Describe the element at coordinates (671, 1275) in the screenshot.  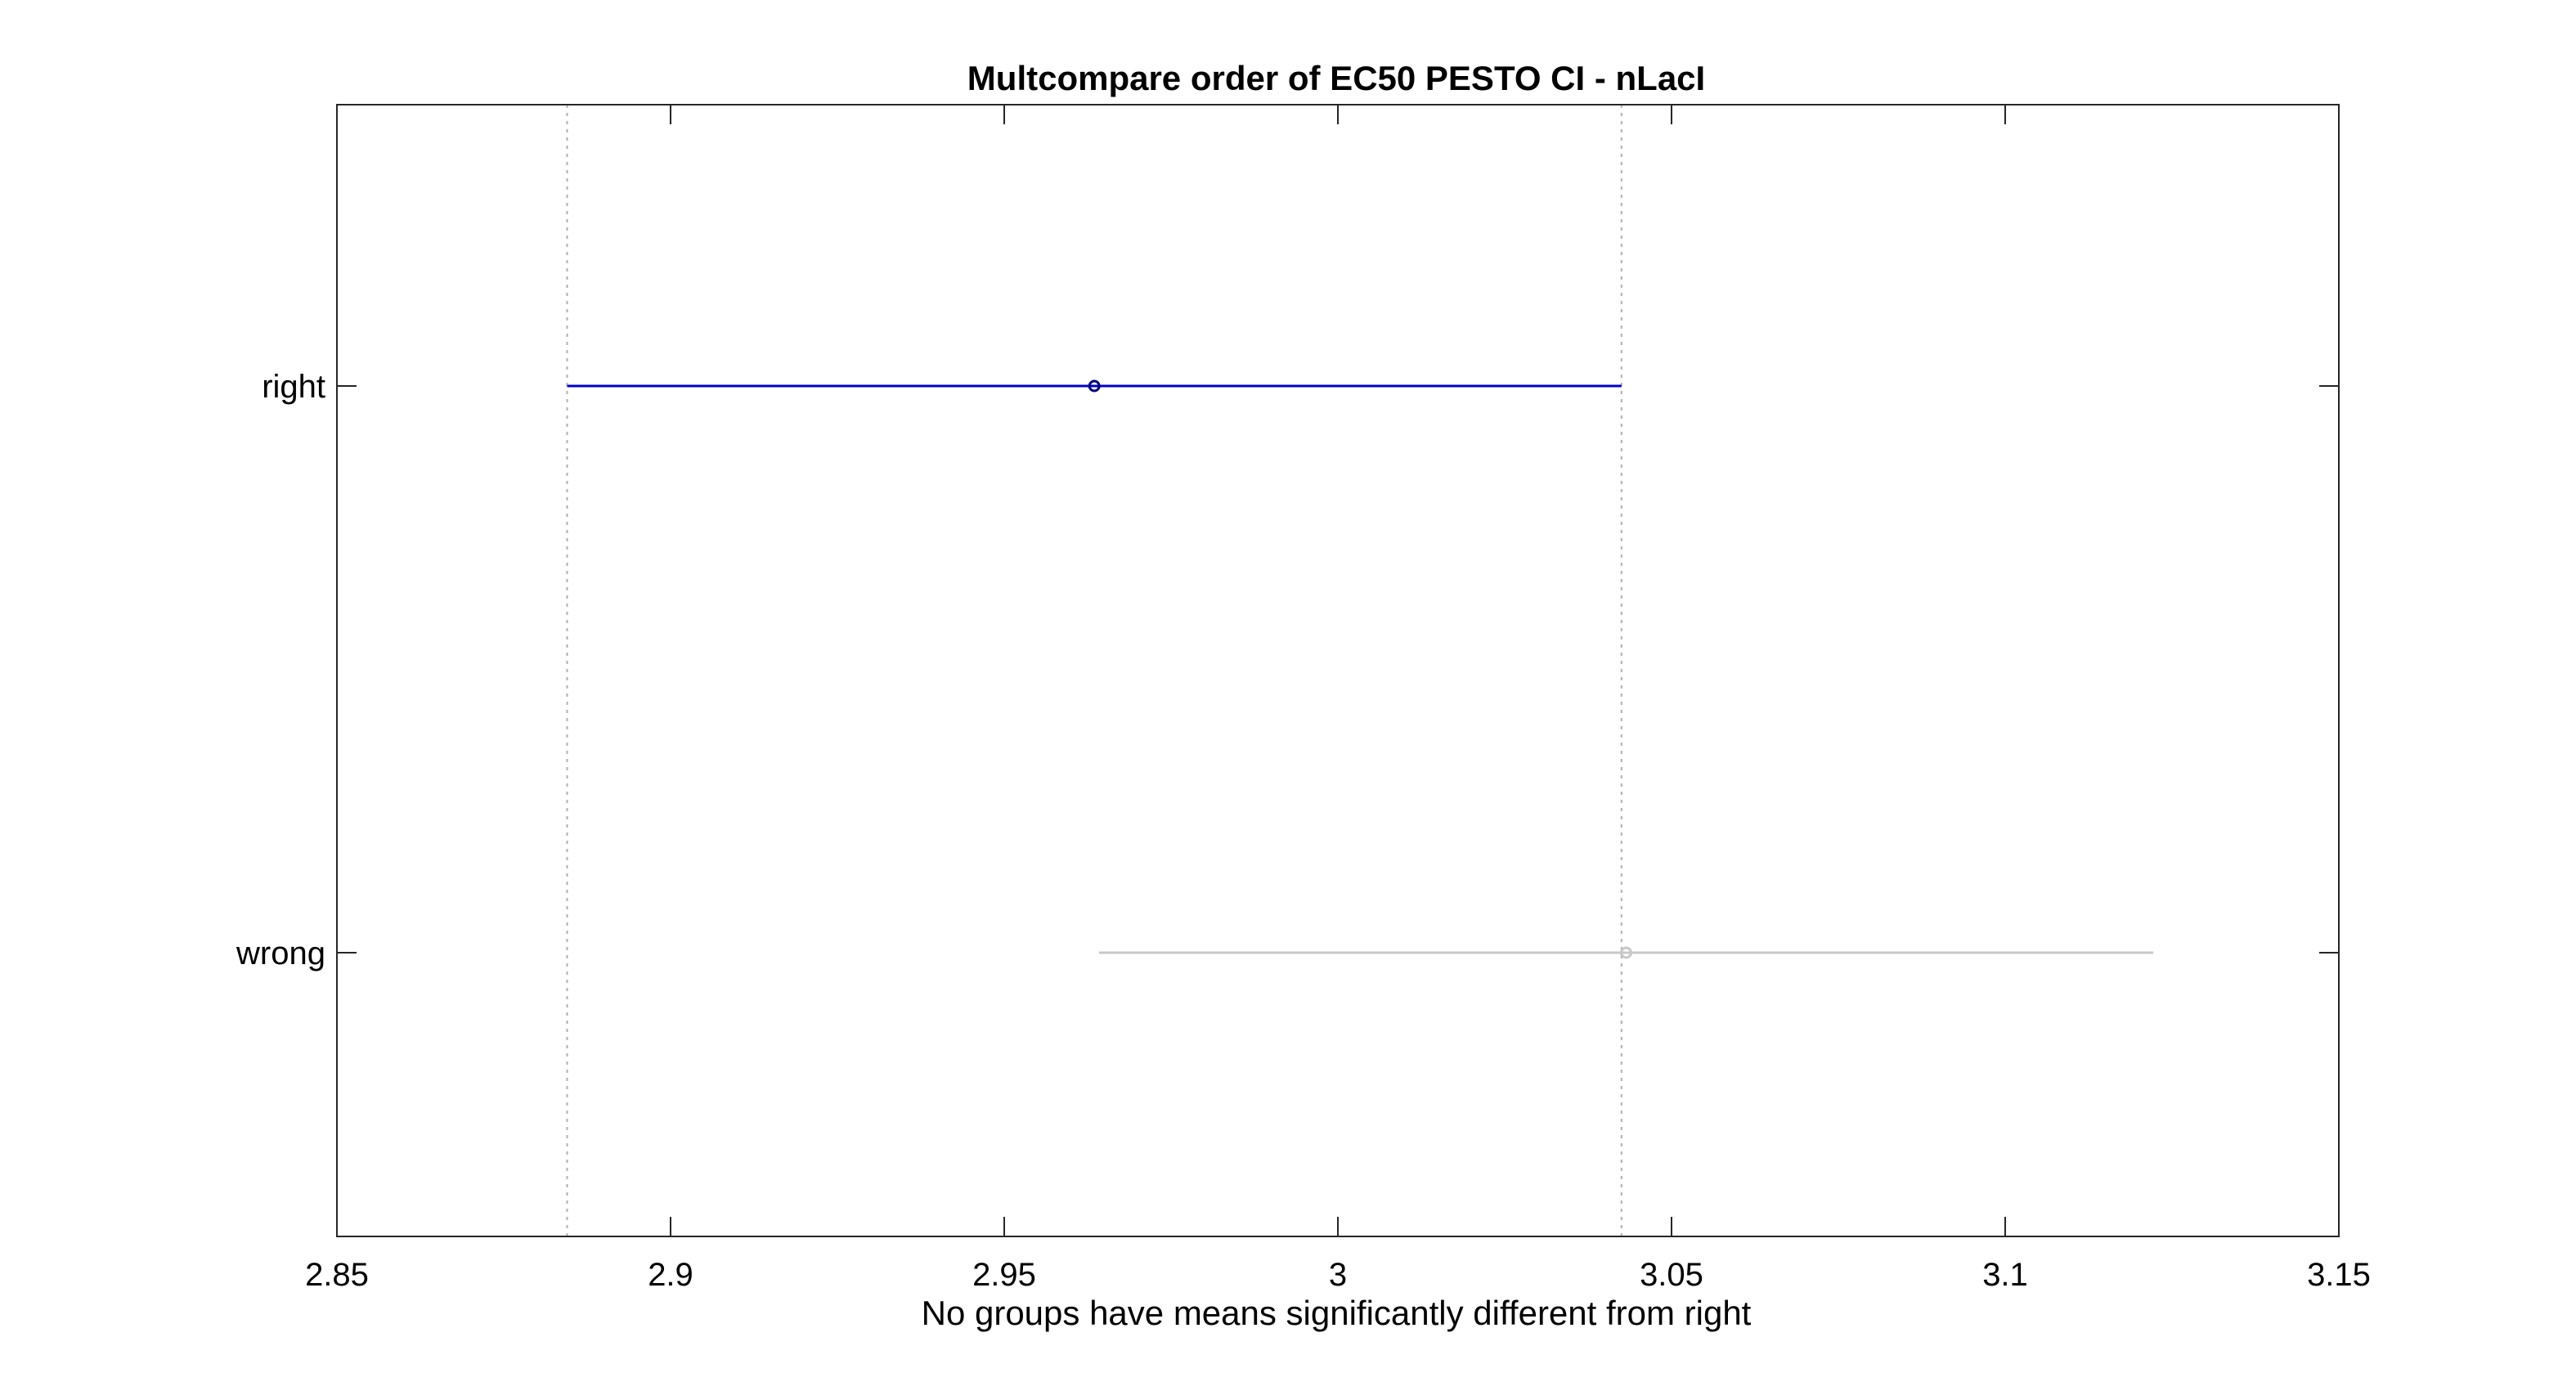
I see `x-tick-label: 2.9` at that location.